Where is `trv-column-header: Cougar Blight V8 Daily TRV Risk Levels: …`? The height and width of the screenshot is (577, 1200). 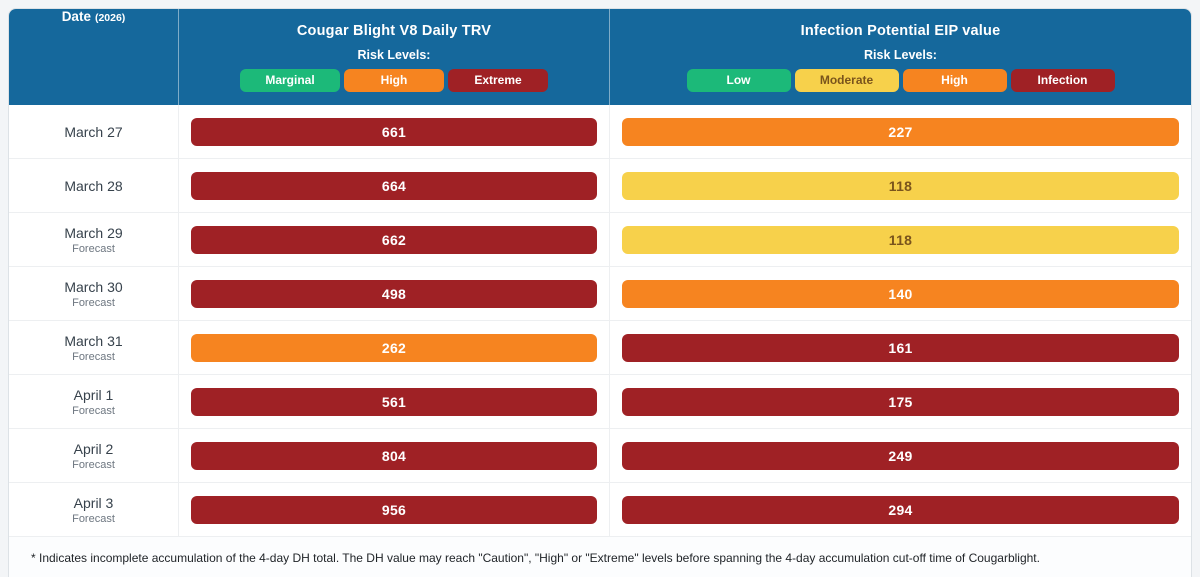
trv-column-header: Cougar Blight V8 Daily TRV Risk Levels: … is located at coordinates (393, 57).